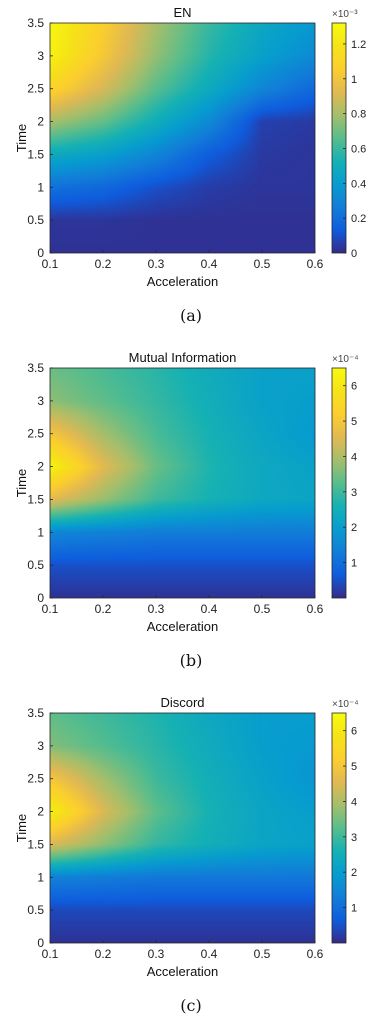  I want to click on colorbar-tick-label: 0, so click(354, 254).